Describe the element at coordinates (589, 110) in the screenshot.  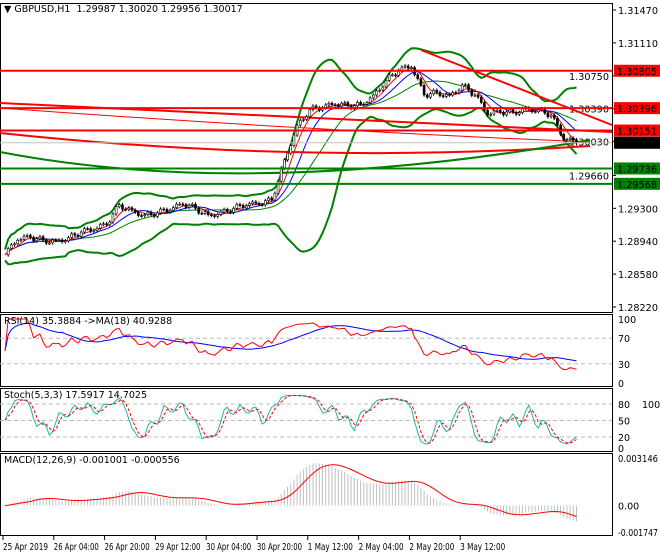
I see `price-tick-label: 1.30390` at that location.